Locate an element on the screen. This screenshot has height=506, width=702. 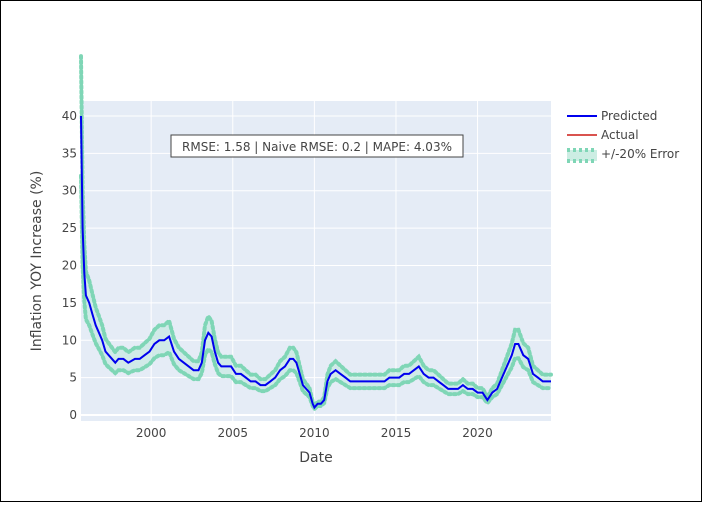
x-tick-label: 2000 is located at coordinates (151, 433).